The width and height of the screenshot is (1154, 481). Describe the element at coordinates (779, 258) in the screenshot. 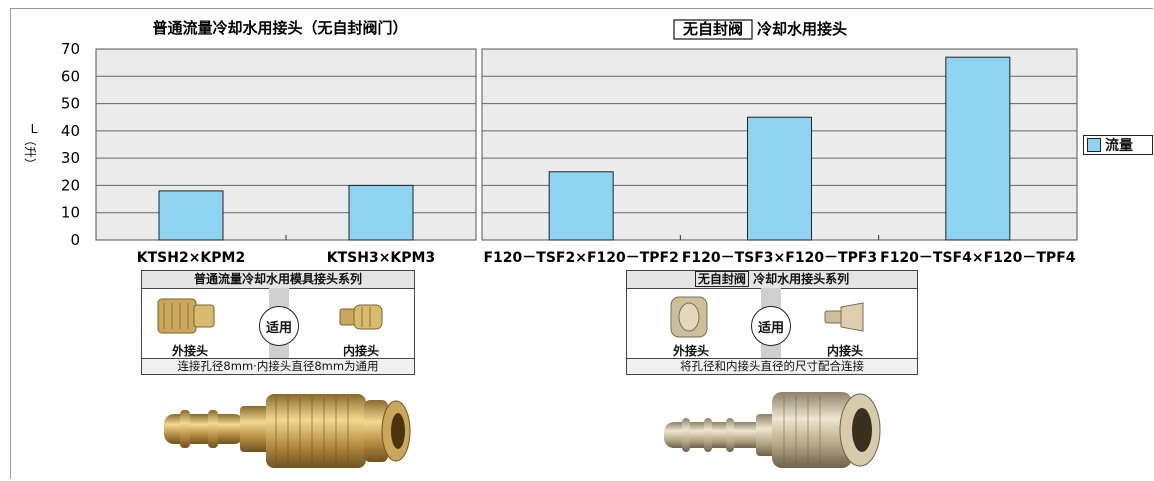

I see `category-label: F120－TSF3×F120－TPF3` at that location.